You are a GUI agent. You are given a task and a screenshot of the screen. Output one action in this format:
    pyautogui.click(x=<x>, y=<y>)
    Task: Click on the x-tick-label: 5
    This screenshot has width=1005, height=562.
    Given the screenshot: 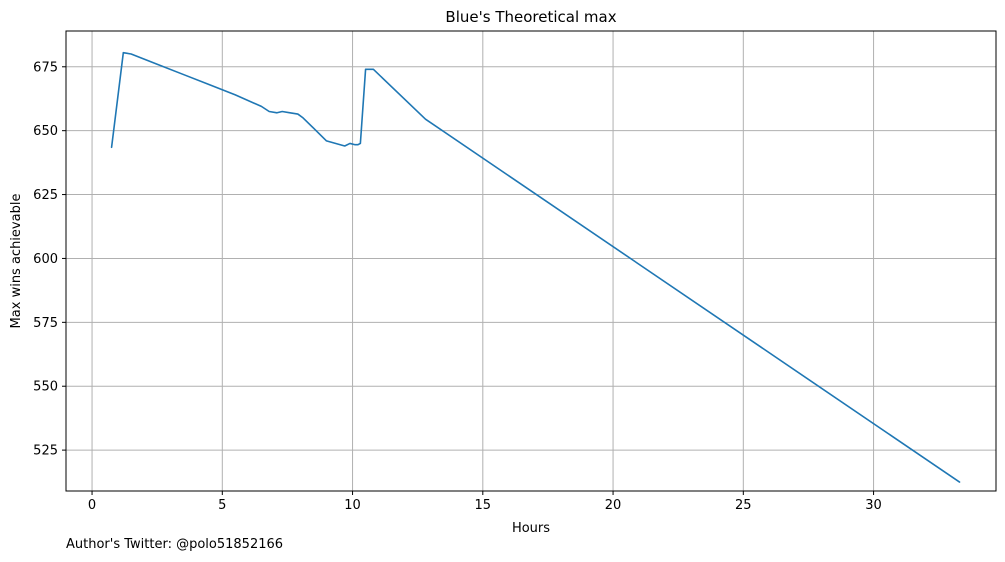 What is the action you would take?
    pyautogui.click(x=222, y=505)
    